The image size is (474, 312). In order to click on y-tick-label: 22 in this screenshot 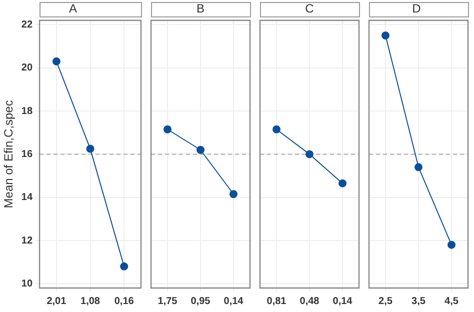, I will do `click(27, 24)`.